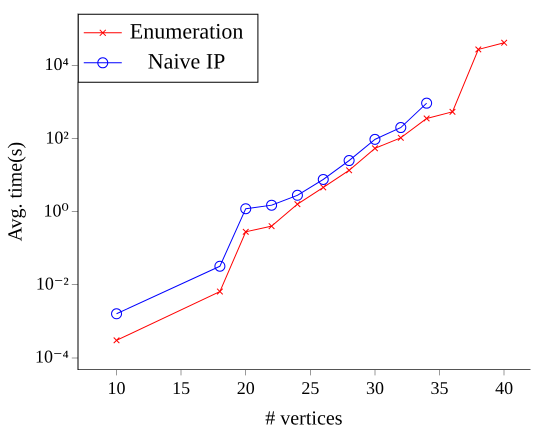 Image resolution: width=540 pixels, height=443 pixels. I want to click on y-tick-label: 10⁰, so click(56, 210).